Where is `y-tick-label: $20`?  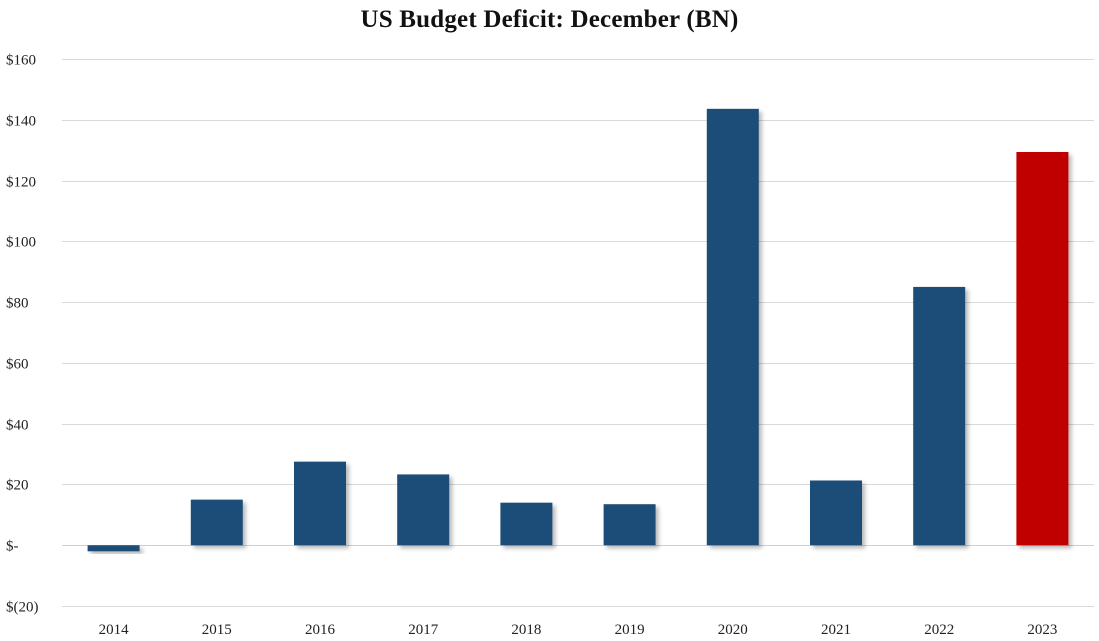 y-tick-label: $20 is located at coordinates (17, 486).